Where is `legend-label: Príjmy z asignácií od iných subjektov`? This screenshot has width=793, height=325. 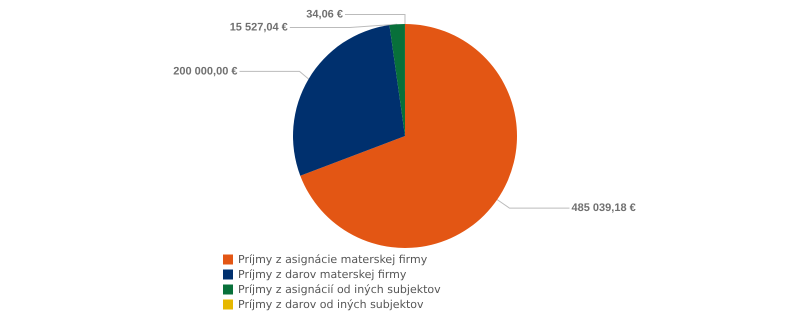 legend-label: Príjmy z asignácií od iných subjektov is located at coordinates (340, 289).